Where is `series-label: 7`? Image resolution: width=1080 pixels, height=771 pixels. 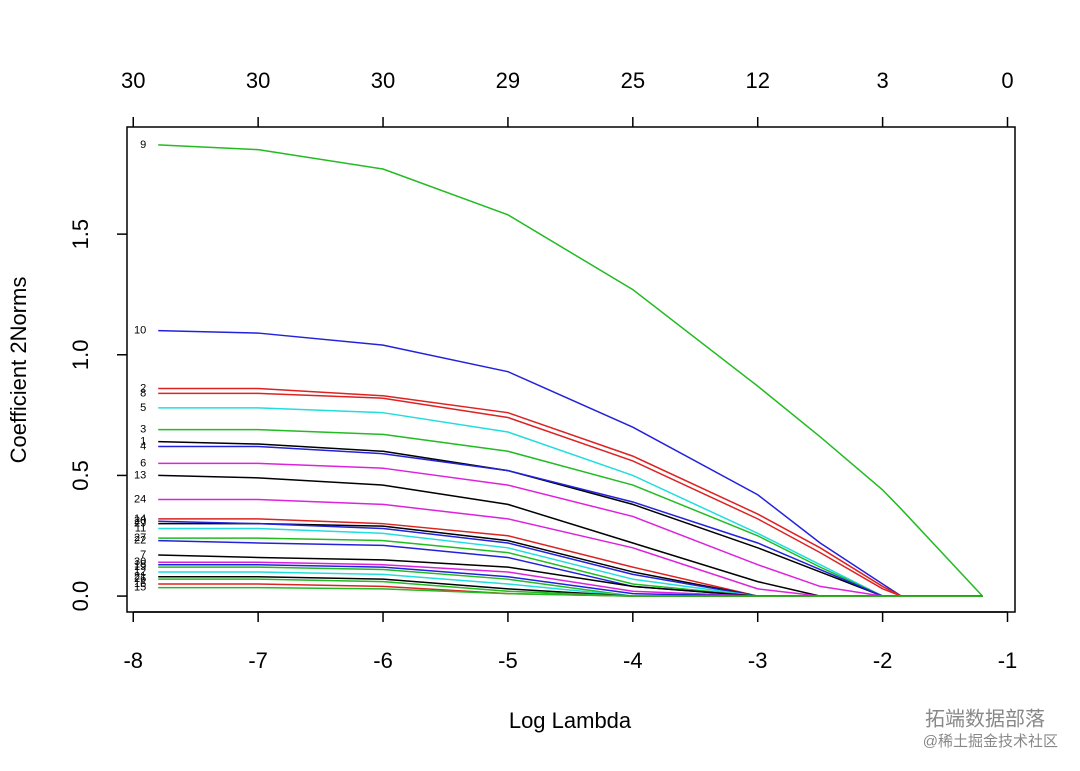 series-label: 7 is located at coordinates (143, 555).